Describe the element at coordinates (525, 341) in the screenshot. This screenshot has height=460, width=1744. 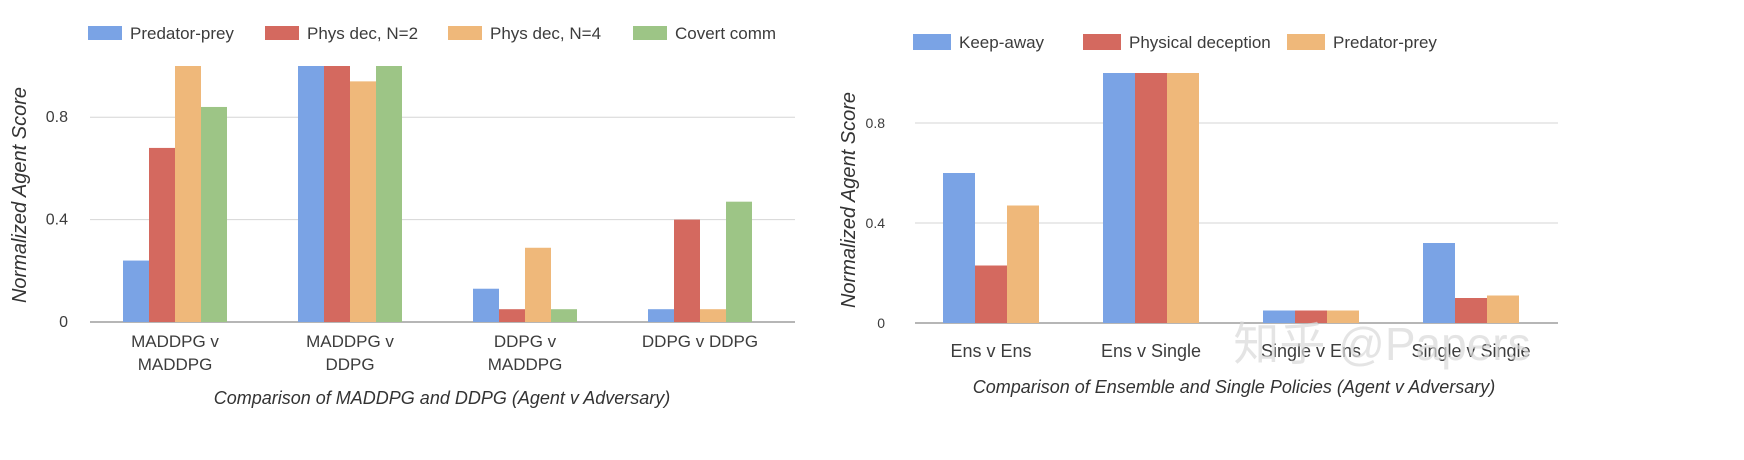
I see `category-label: DDPG v` at that location.